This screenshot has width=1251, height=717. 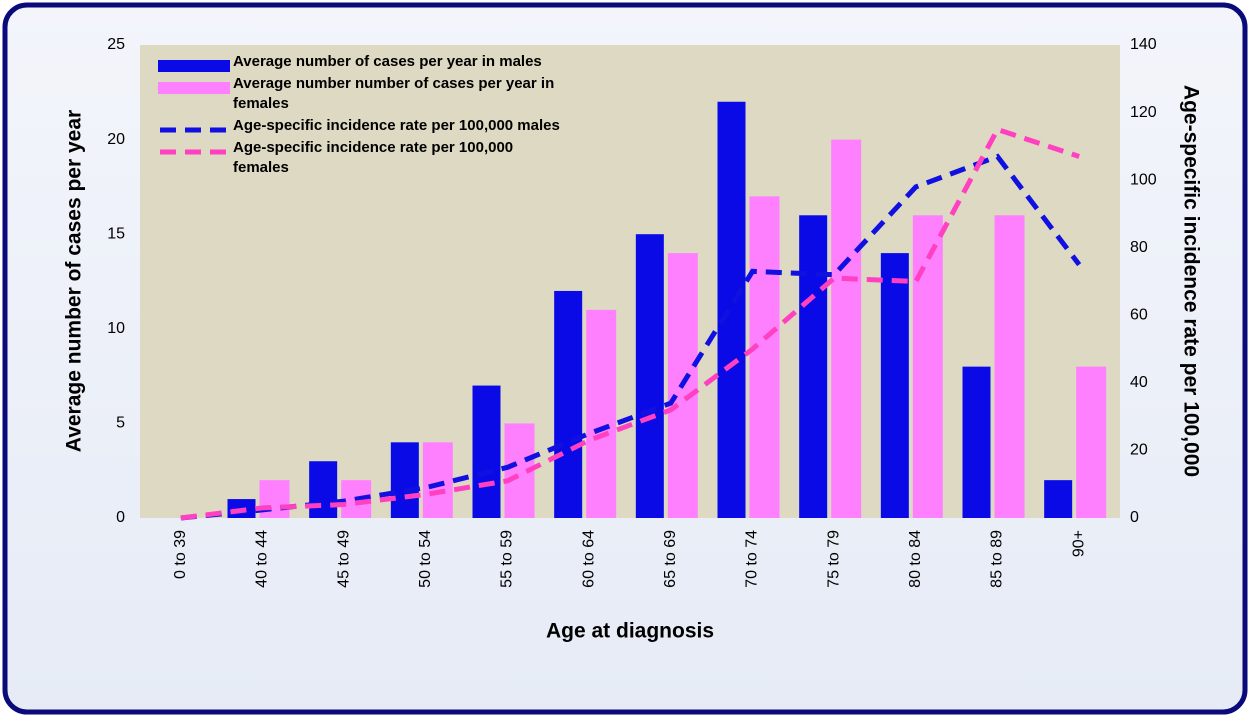 I want to click on y-tick-label: 5, so click(x=120, y=423).